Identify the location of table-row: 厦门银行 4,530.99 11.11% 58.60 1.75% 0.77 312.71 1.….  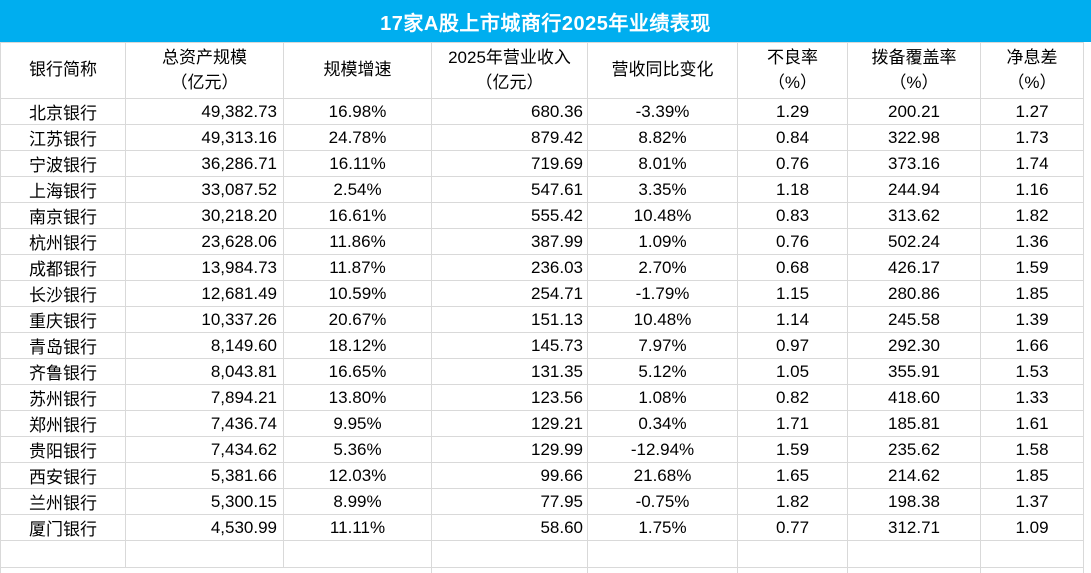
(542, 527).